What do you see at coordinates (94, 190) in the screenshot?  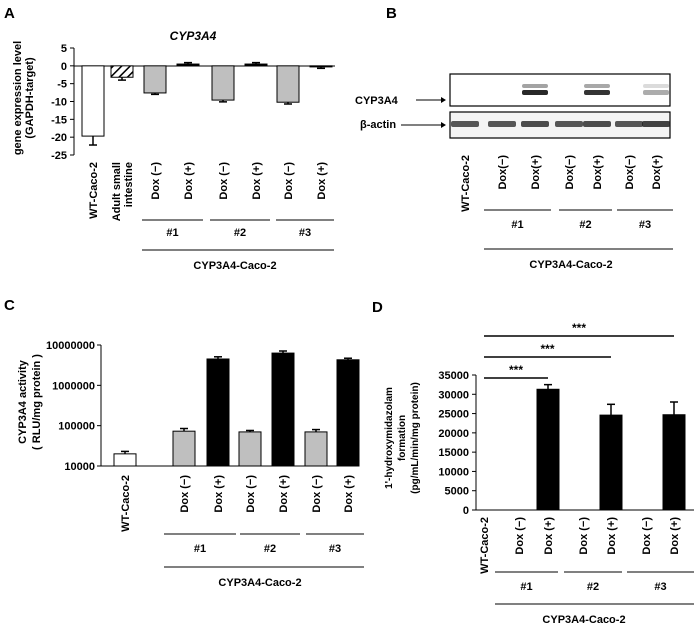 I see `chart-a-category-label: WT-Caco-2` at bounding box center [94, 190].